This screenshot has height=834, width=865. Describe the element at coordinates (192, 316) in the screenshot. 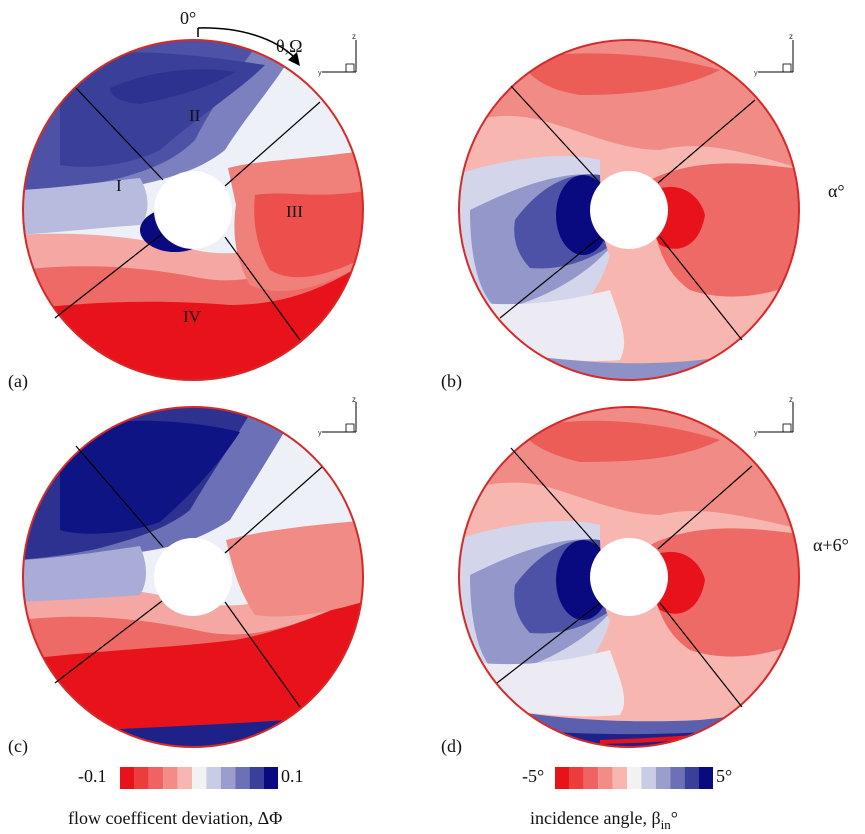

I see `region-label-IV: IV` at that location.